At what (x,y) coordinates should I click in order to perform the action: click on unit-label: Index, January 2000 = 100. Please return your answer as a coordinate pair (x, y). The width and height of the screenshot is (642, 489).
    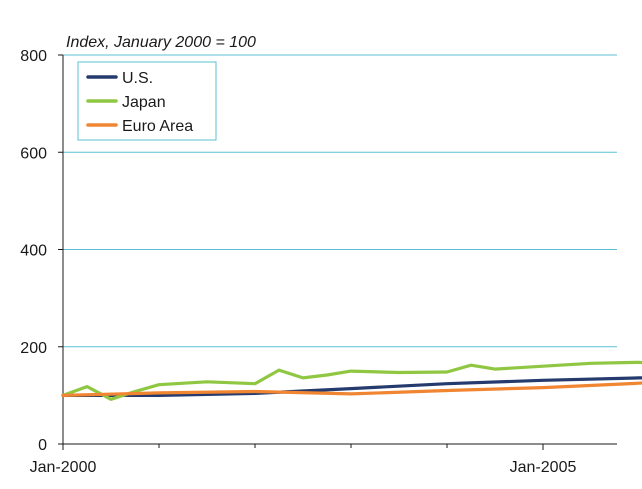
    Looking at the image, I should click on (161, 42).